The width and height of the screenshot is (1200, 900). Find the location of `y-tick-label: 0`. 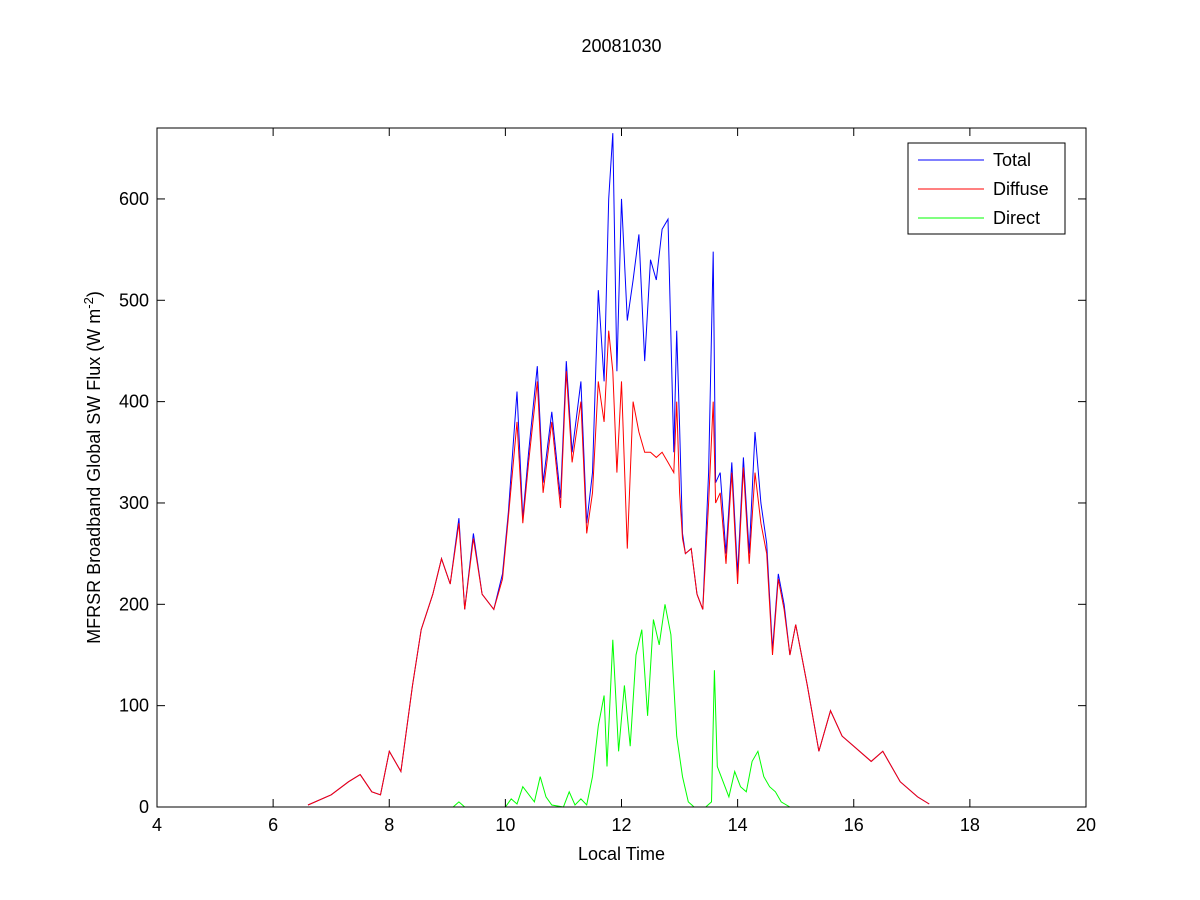

y-tick-label: 0 is located at coordinates (144, 807).